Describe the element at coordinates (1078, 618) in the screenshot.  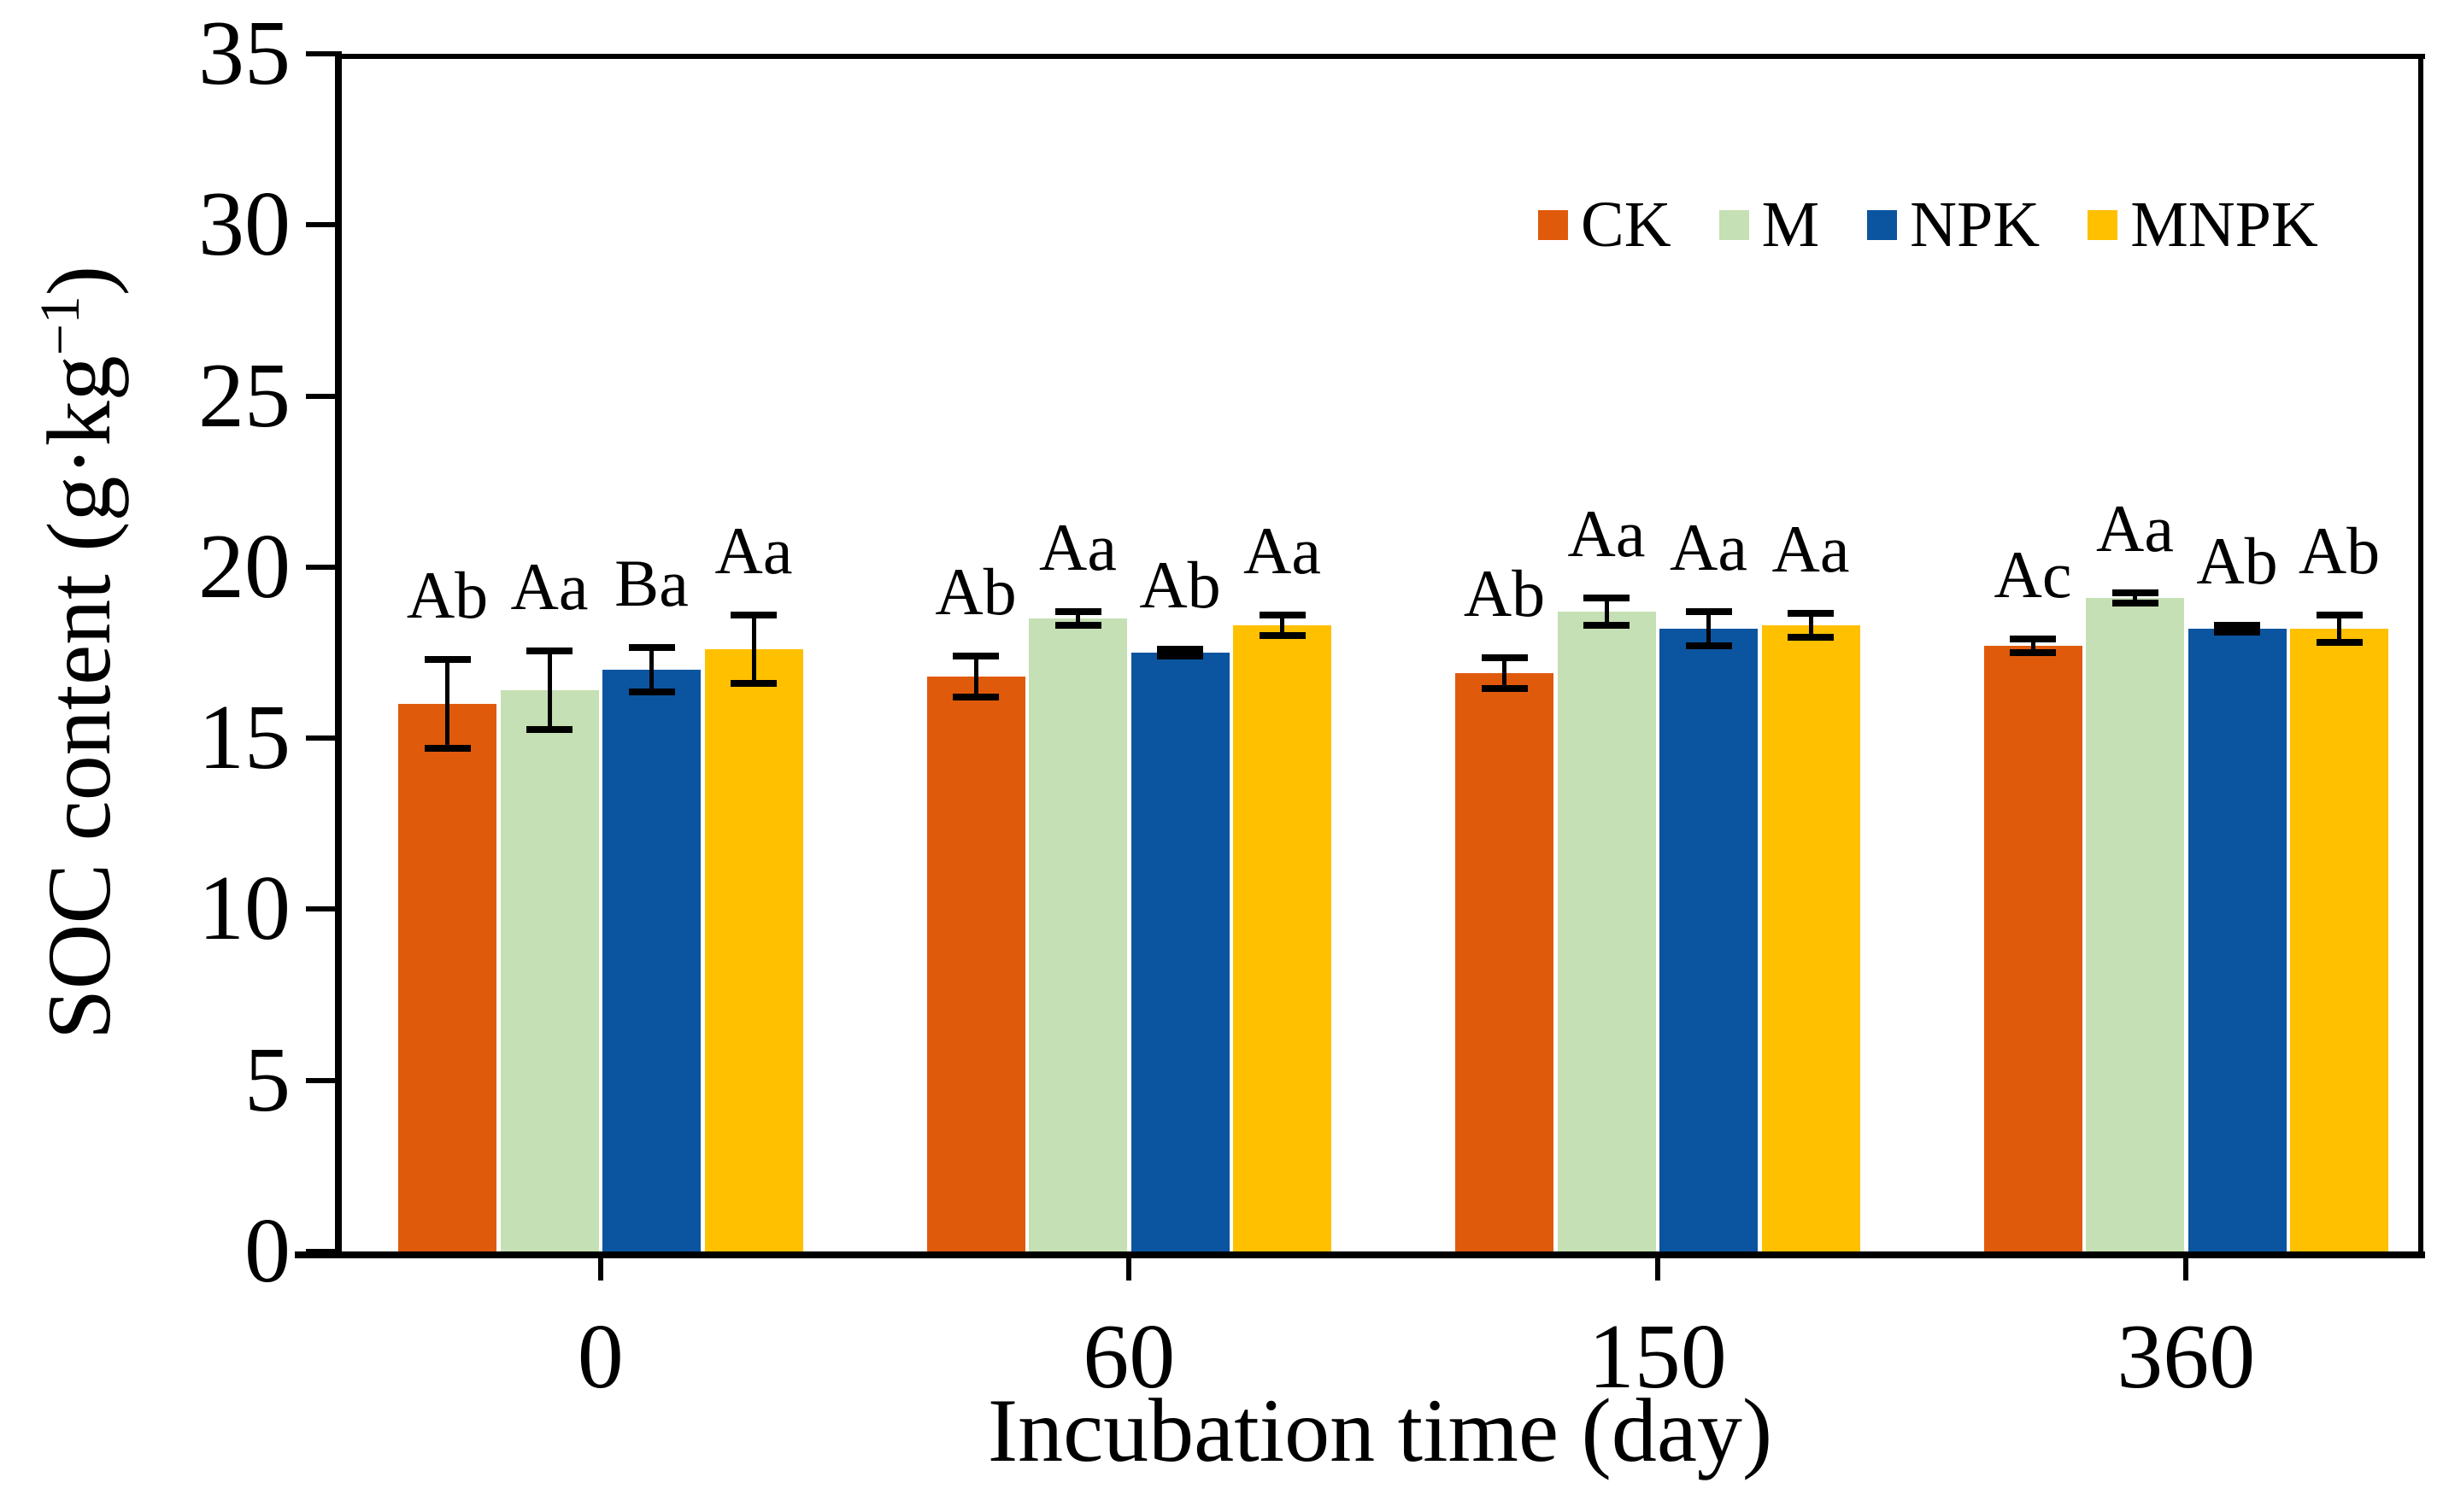
I see `error-bar-M-day60` at that location.